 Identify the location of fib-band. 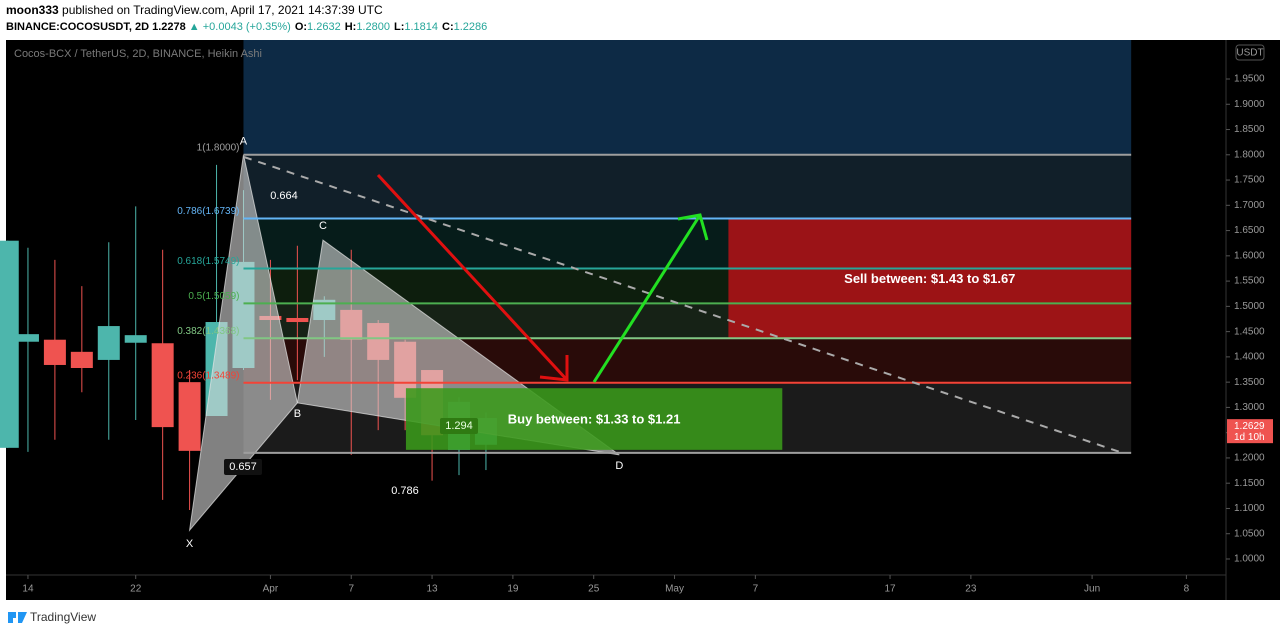
(687, 186).